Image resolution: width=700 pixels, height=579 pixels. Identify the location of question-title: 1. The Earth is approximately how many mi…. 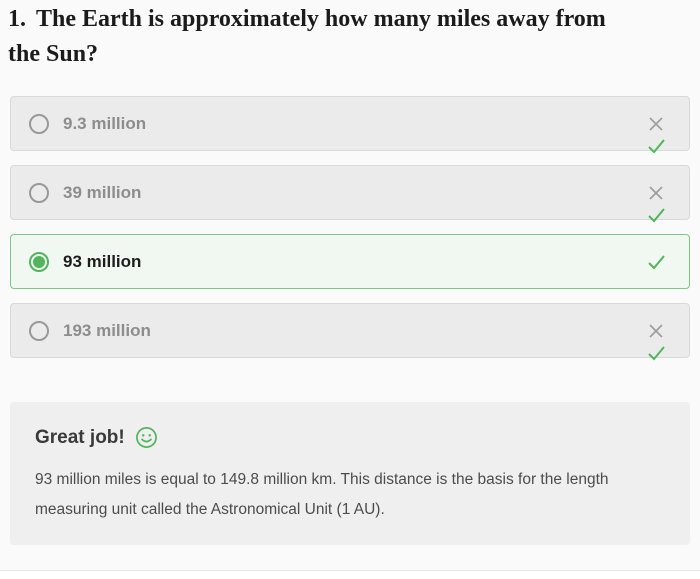
(310, 37).